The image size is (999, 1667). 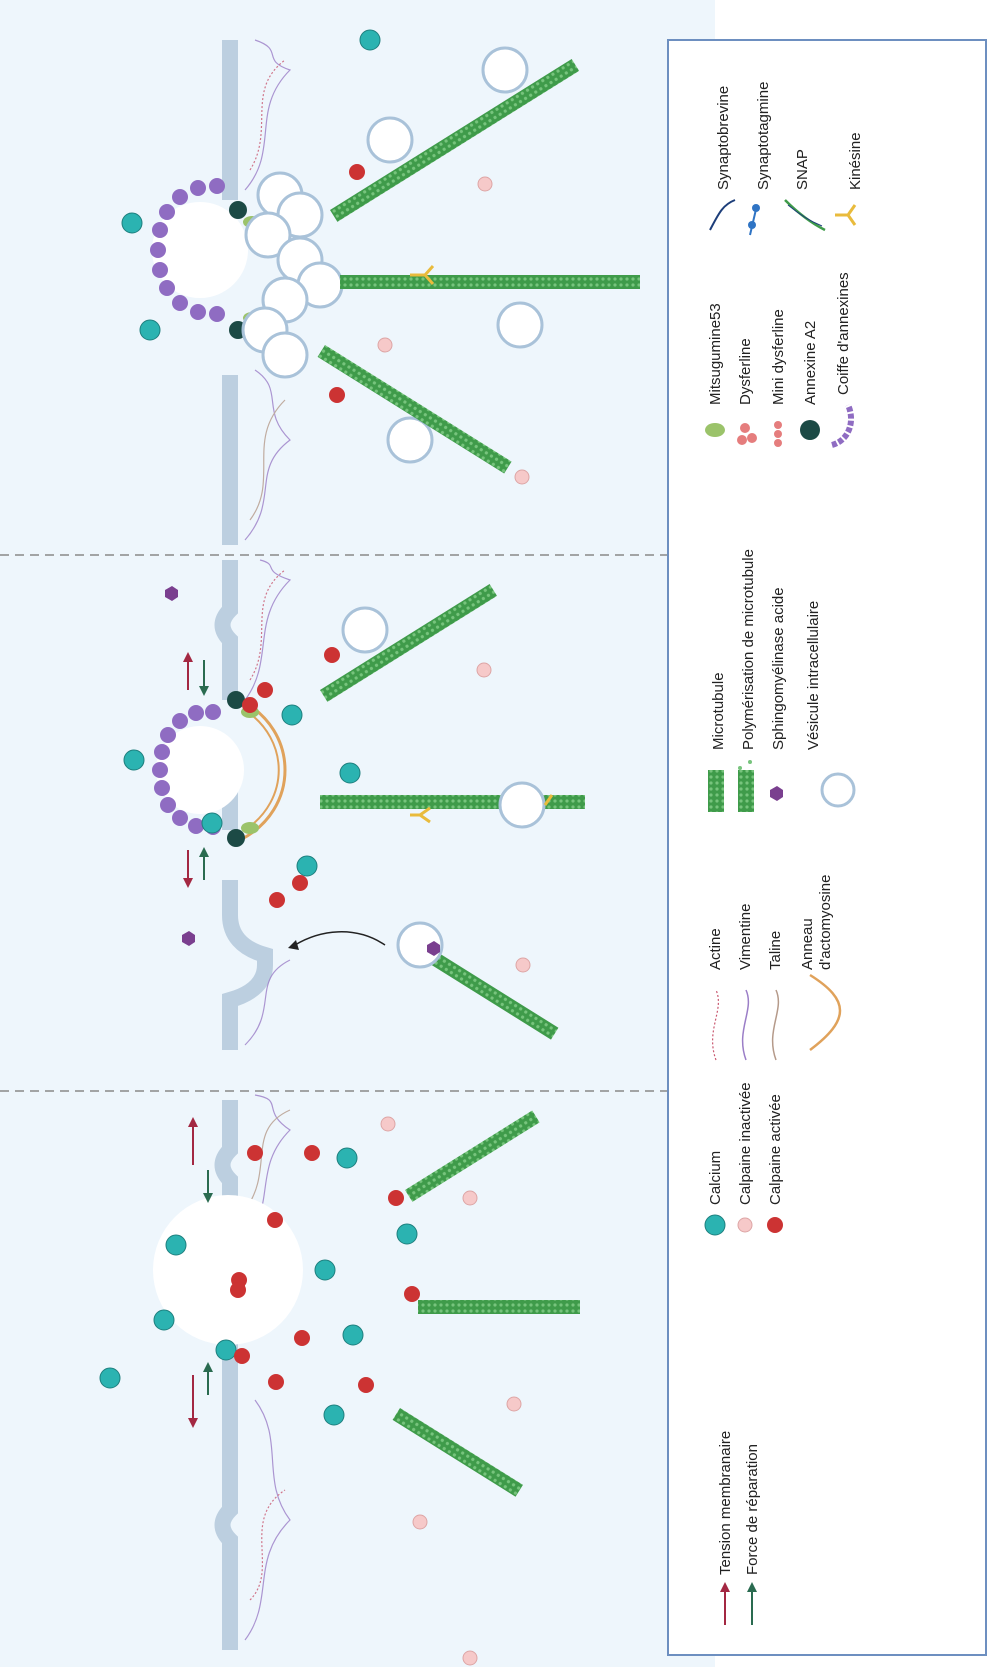 What do you see at coordinates (715, 1178) in the screenshot?
I see `svg-text: Calcium` at bounding box center [715, 1178].